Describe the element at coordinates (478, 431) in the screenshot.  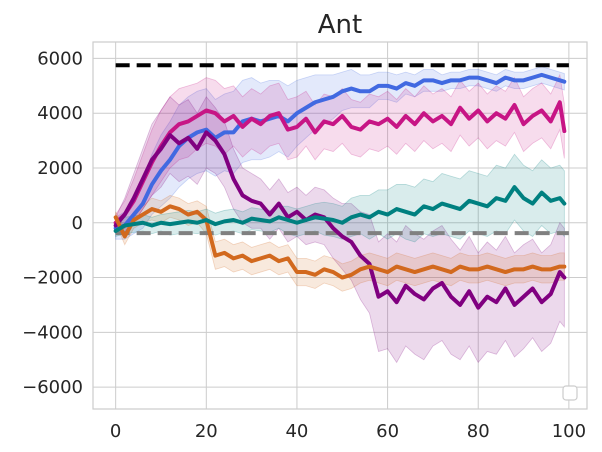
I see `x-tick-label: 80` at that location.